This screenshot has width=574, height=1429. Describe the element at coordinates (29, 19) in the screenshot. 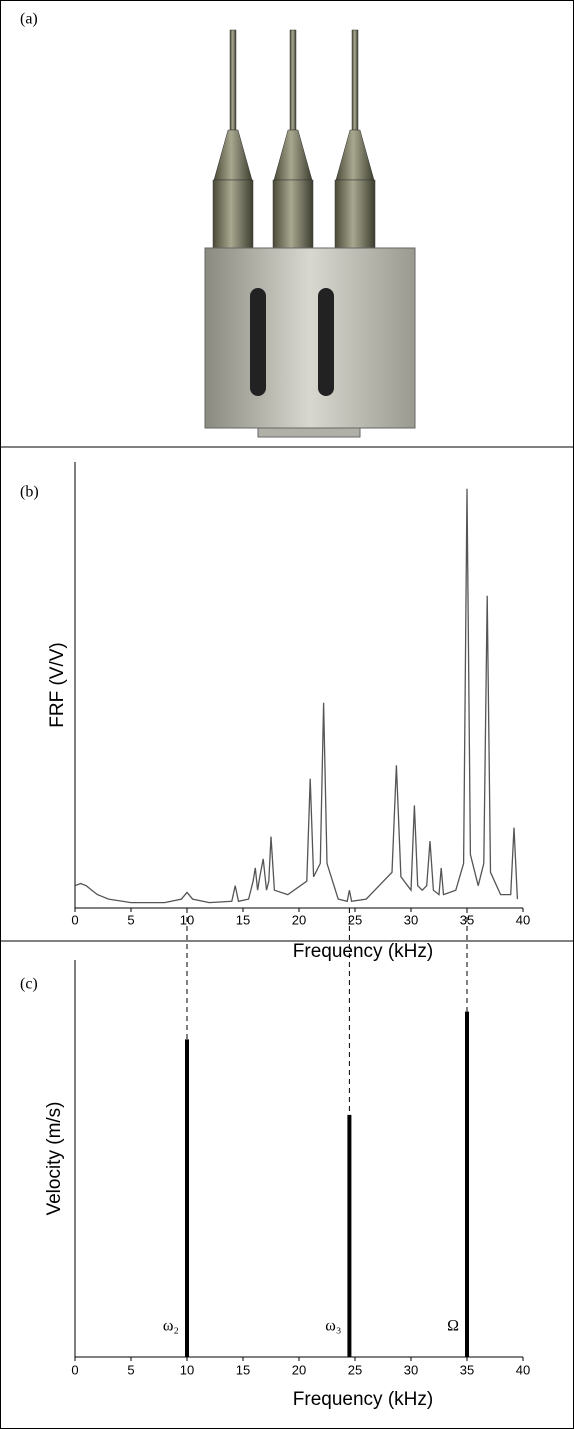

I see `panel-label: (a)` at that location.